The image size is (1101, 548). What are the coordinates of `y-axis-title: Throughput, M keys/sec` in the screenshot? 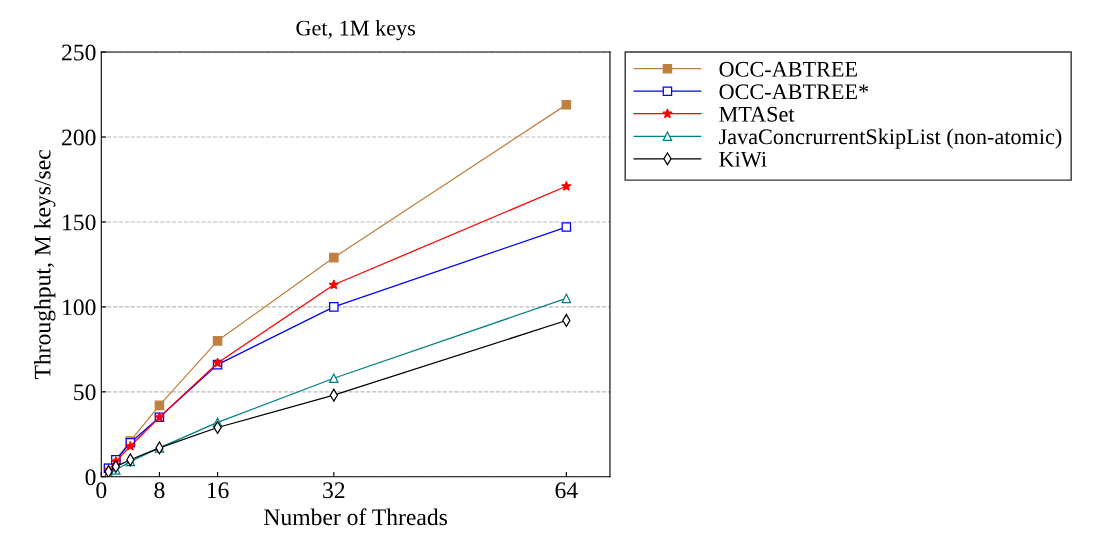 It's located at (44, 265).